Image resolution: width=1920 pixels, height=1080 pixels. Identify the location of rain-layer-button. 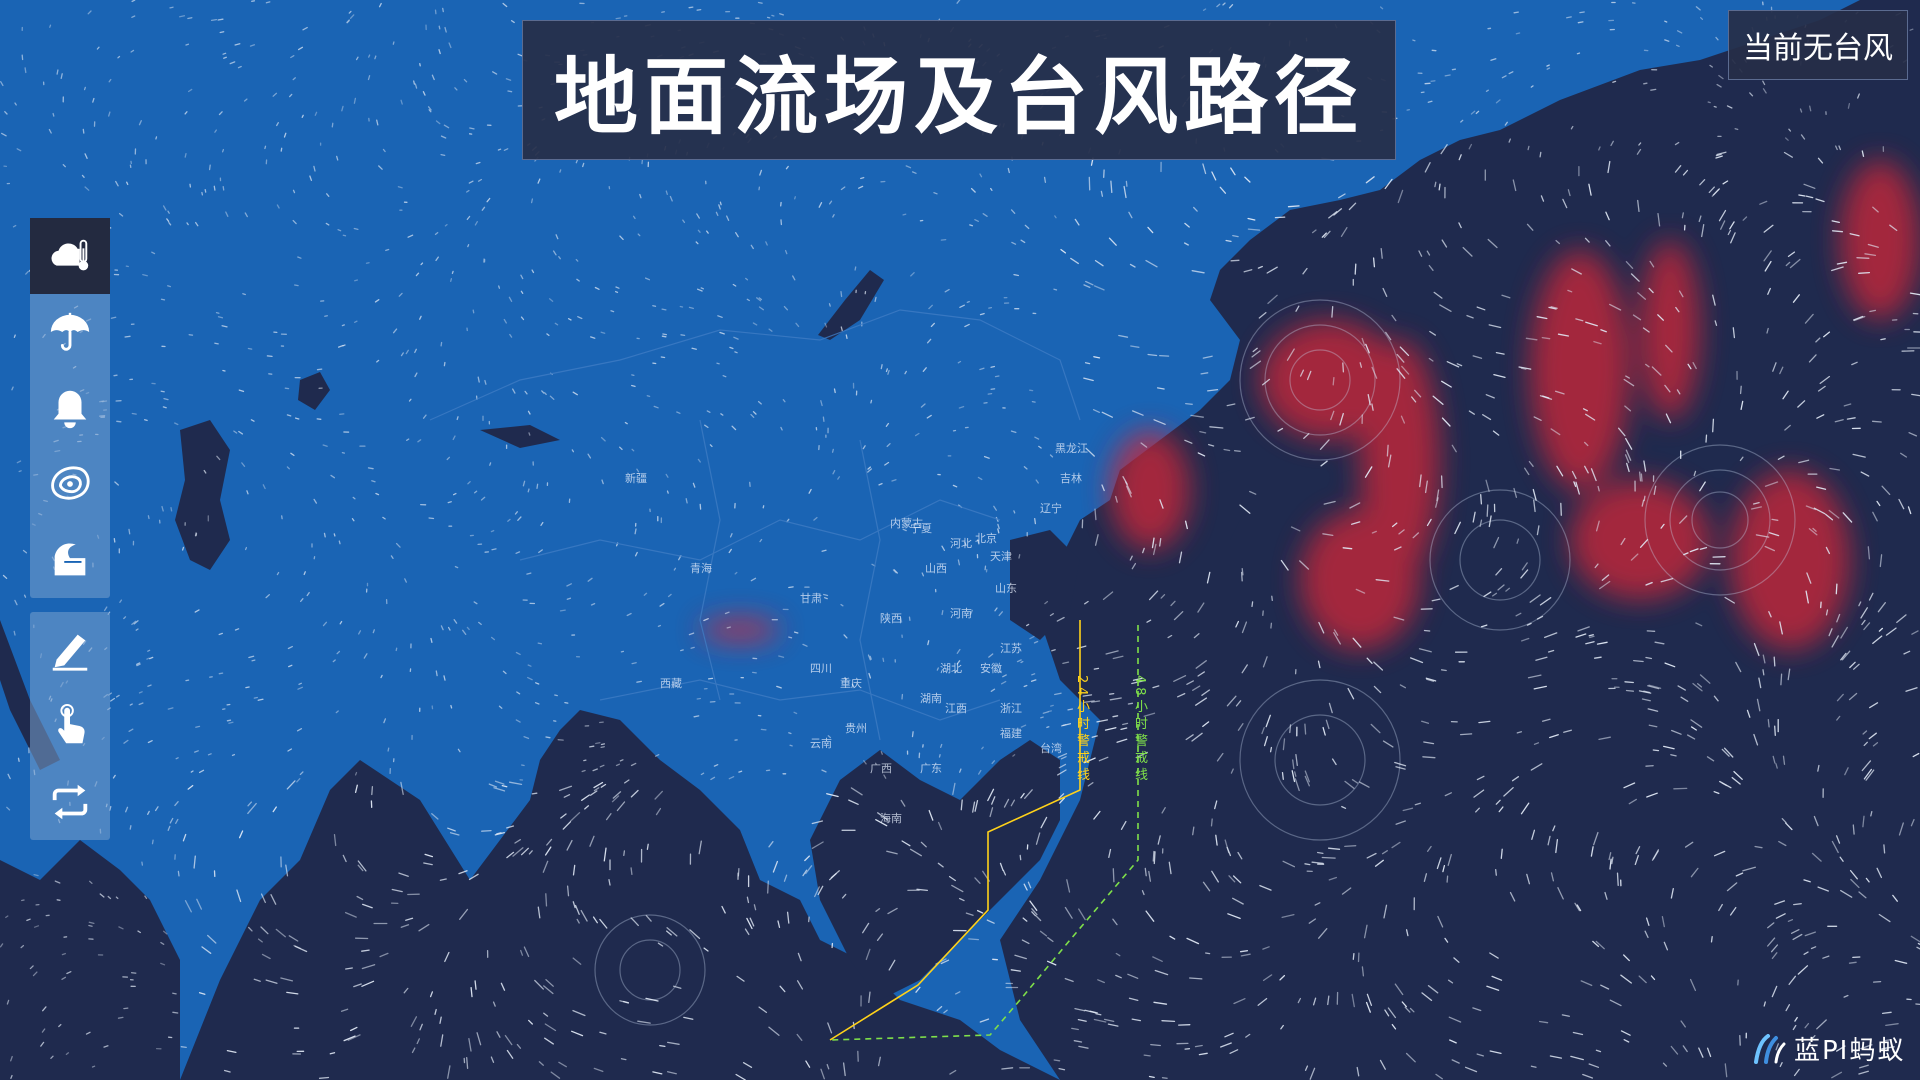
(70, 332).